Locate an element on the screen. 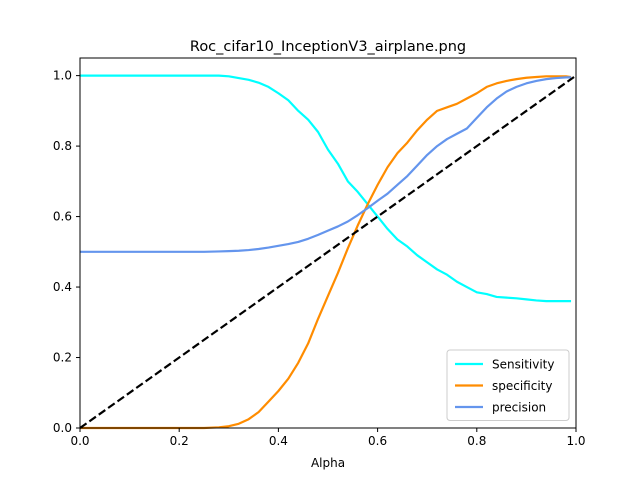  x-tick-label: 0.4 is located at coordinates (278, 441).